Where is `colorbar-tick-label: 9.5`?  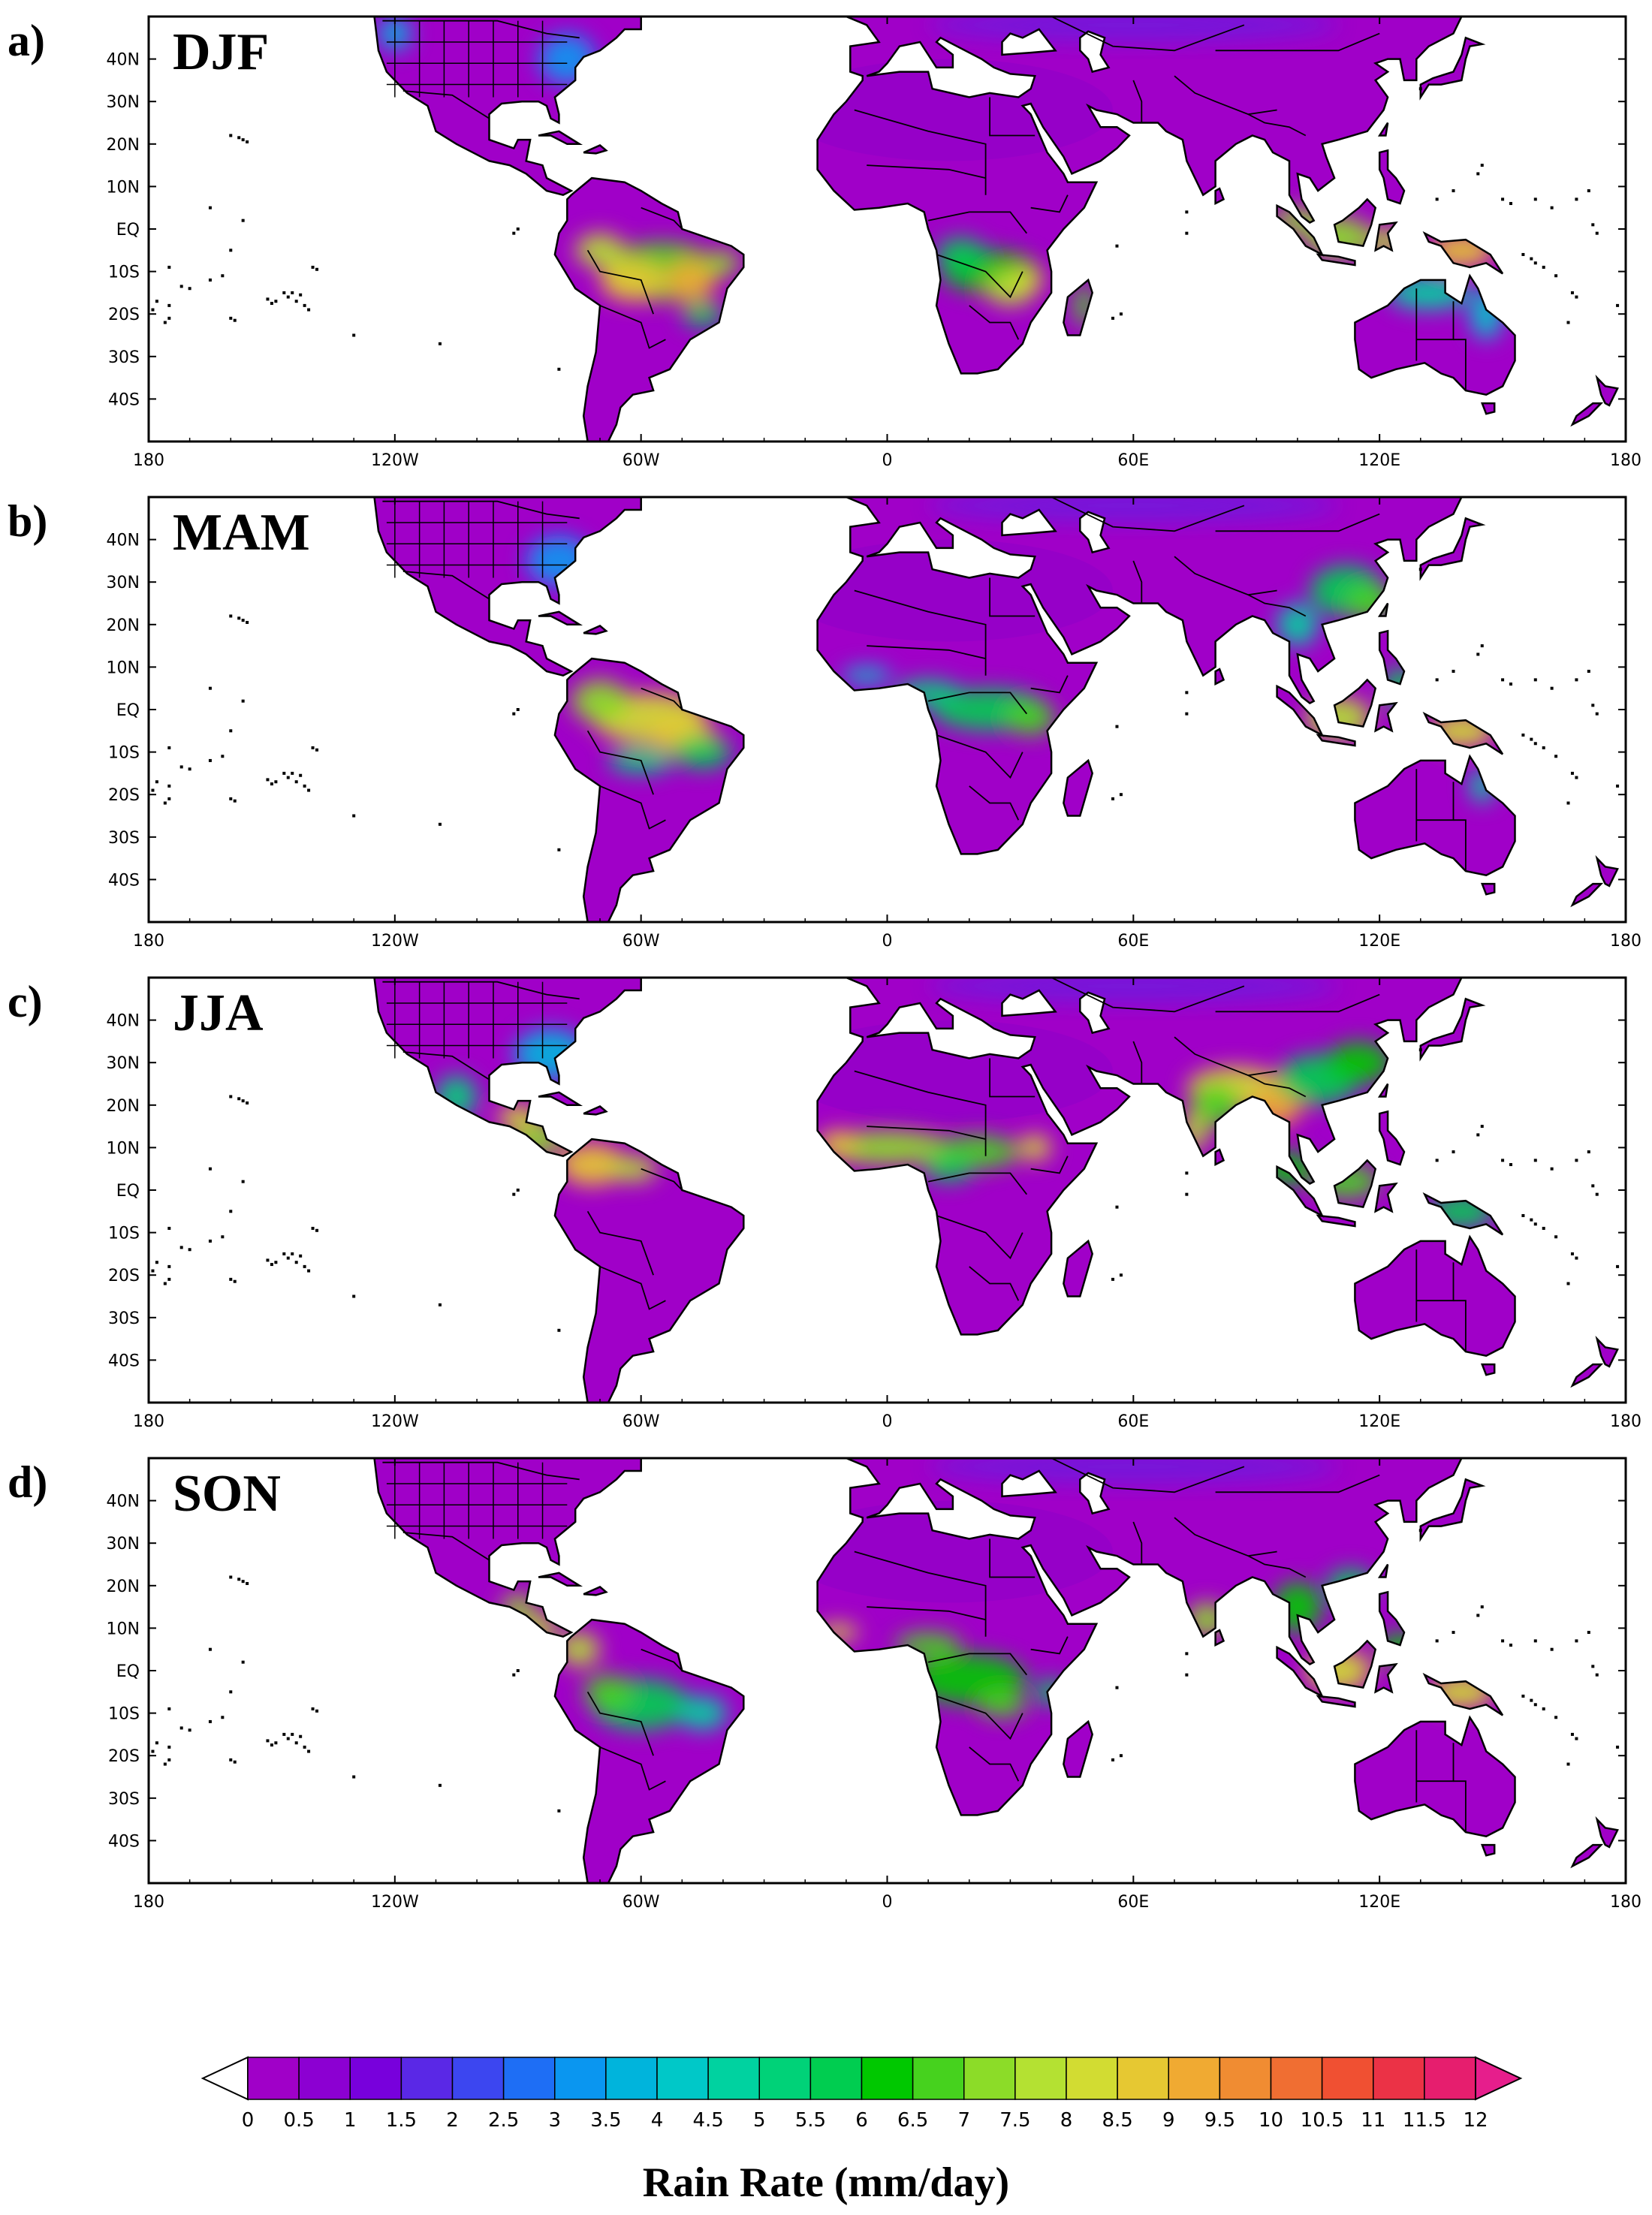
colorbar-tick-label: 9.5 is located at coordinates (1219, 2120).